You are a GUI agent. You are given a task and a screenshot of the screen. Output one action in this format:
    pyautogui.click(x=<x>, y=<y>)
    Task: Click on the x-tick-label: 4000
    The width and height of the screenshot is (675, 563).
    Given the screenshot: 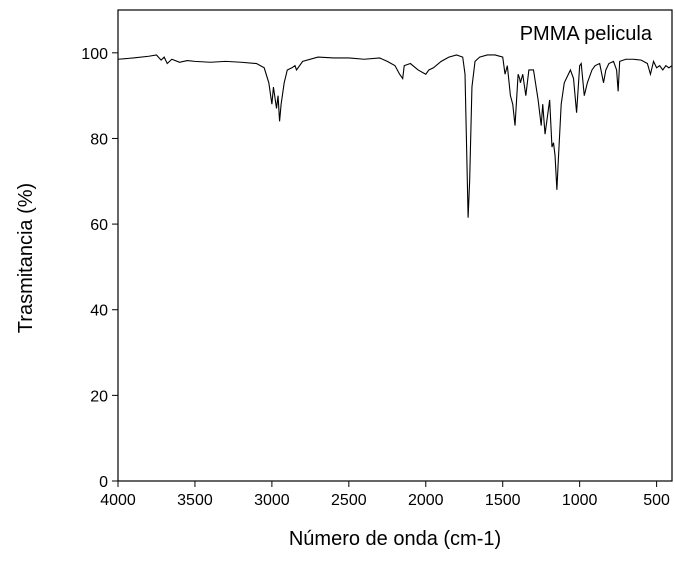 What is the action you would take?
    pyautogui.click(x=118, y=500)
    